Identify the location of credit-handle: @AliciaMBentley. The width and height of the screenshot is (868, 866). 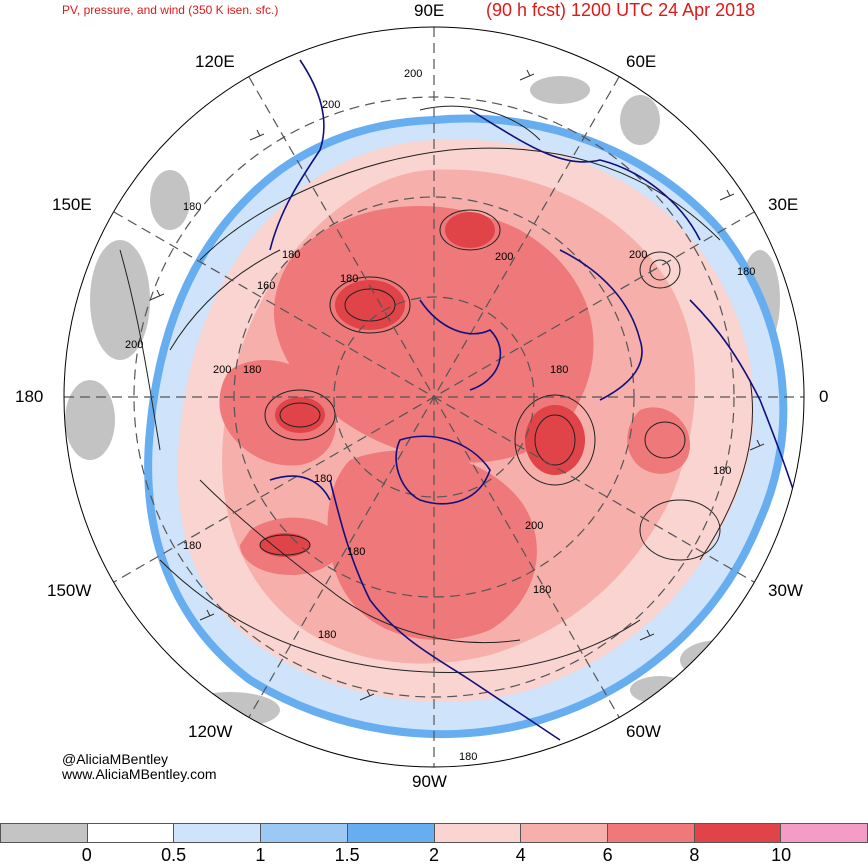
(115, 759).